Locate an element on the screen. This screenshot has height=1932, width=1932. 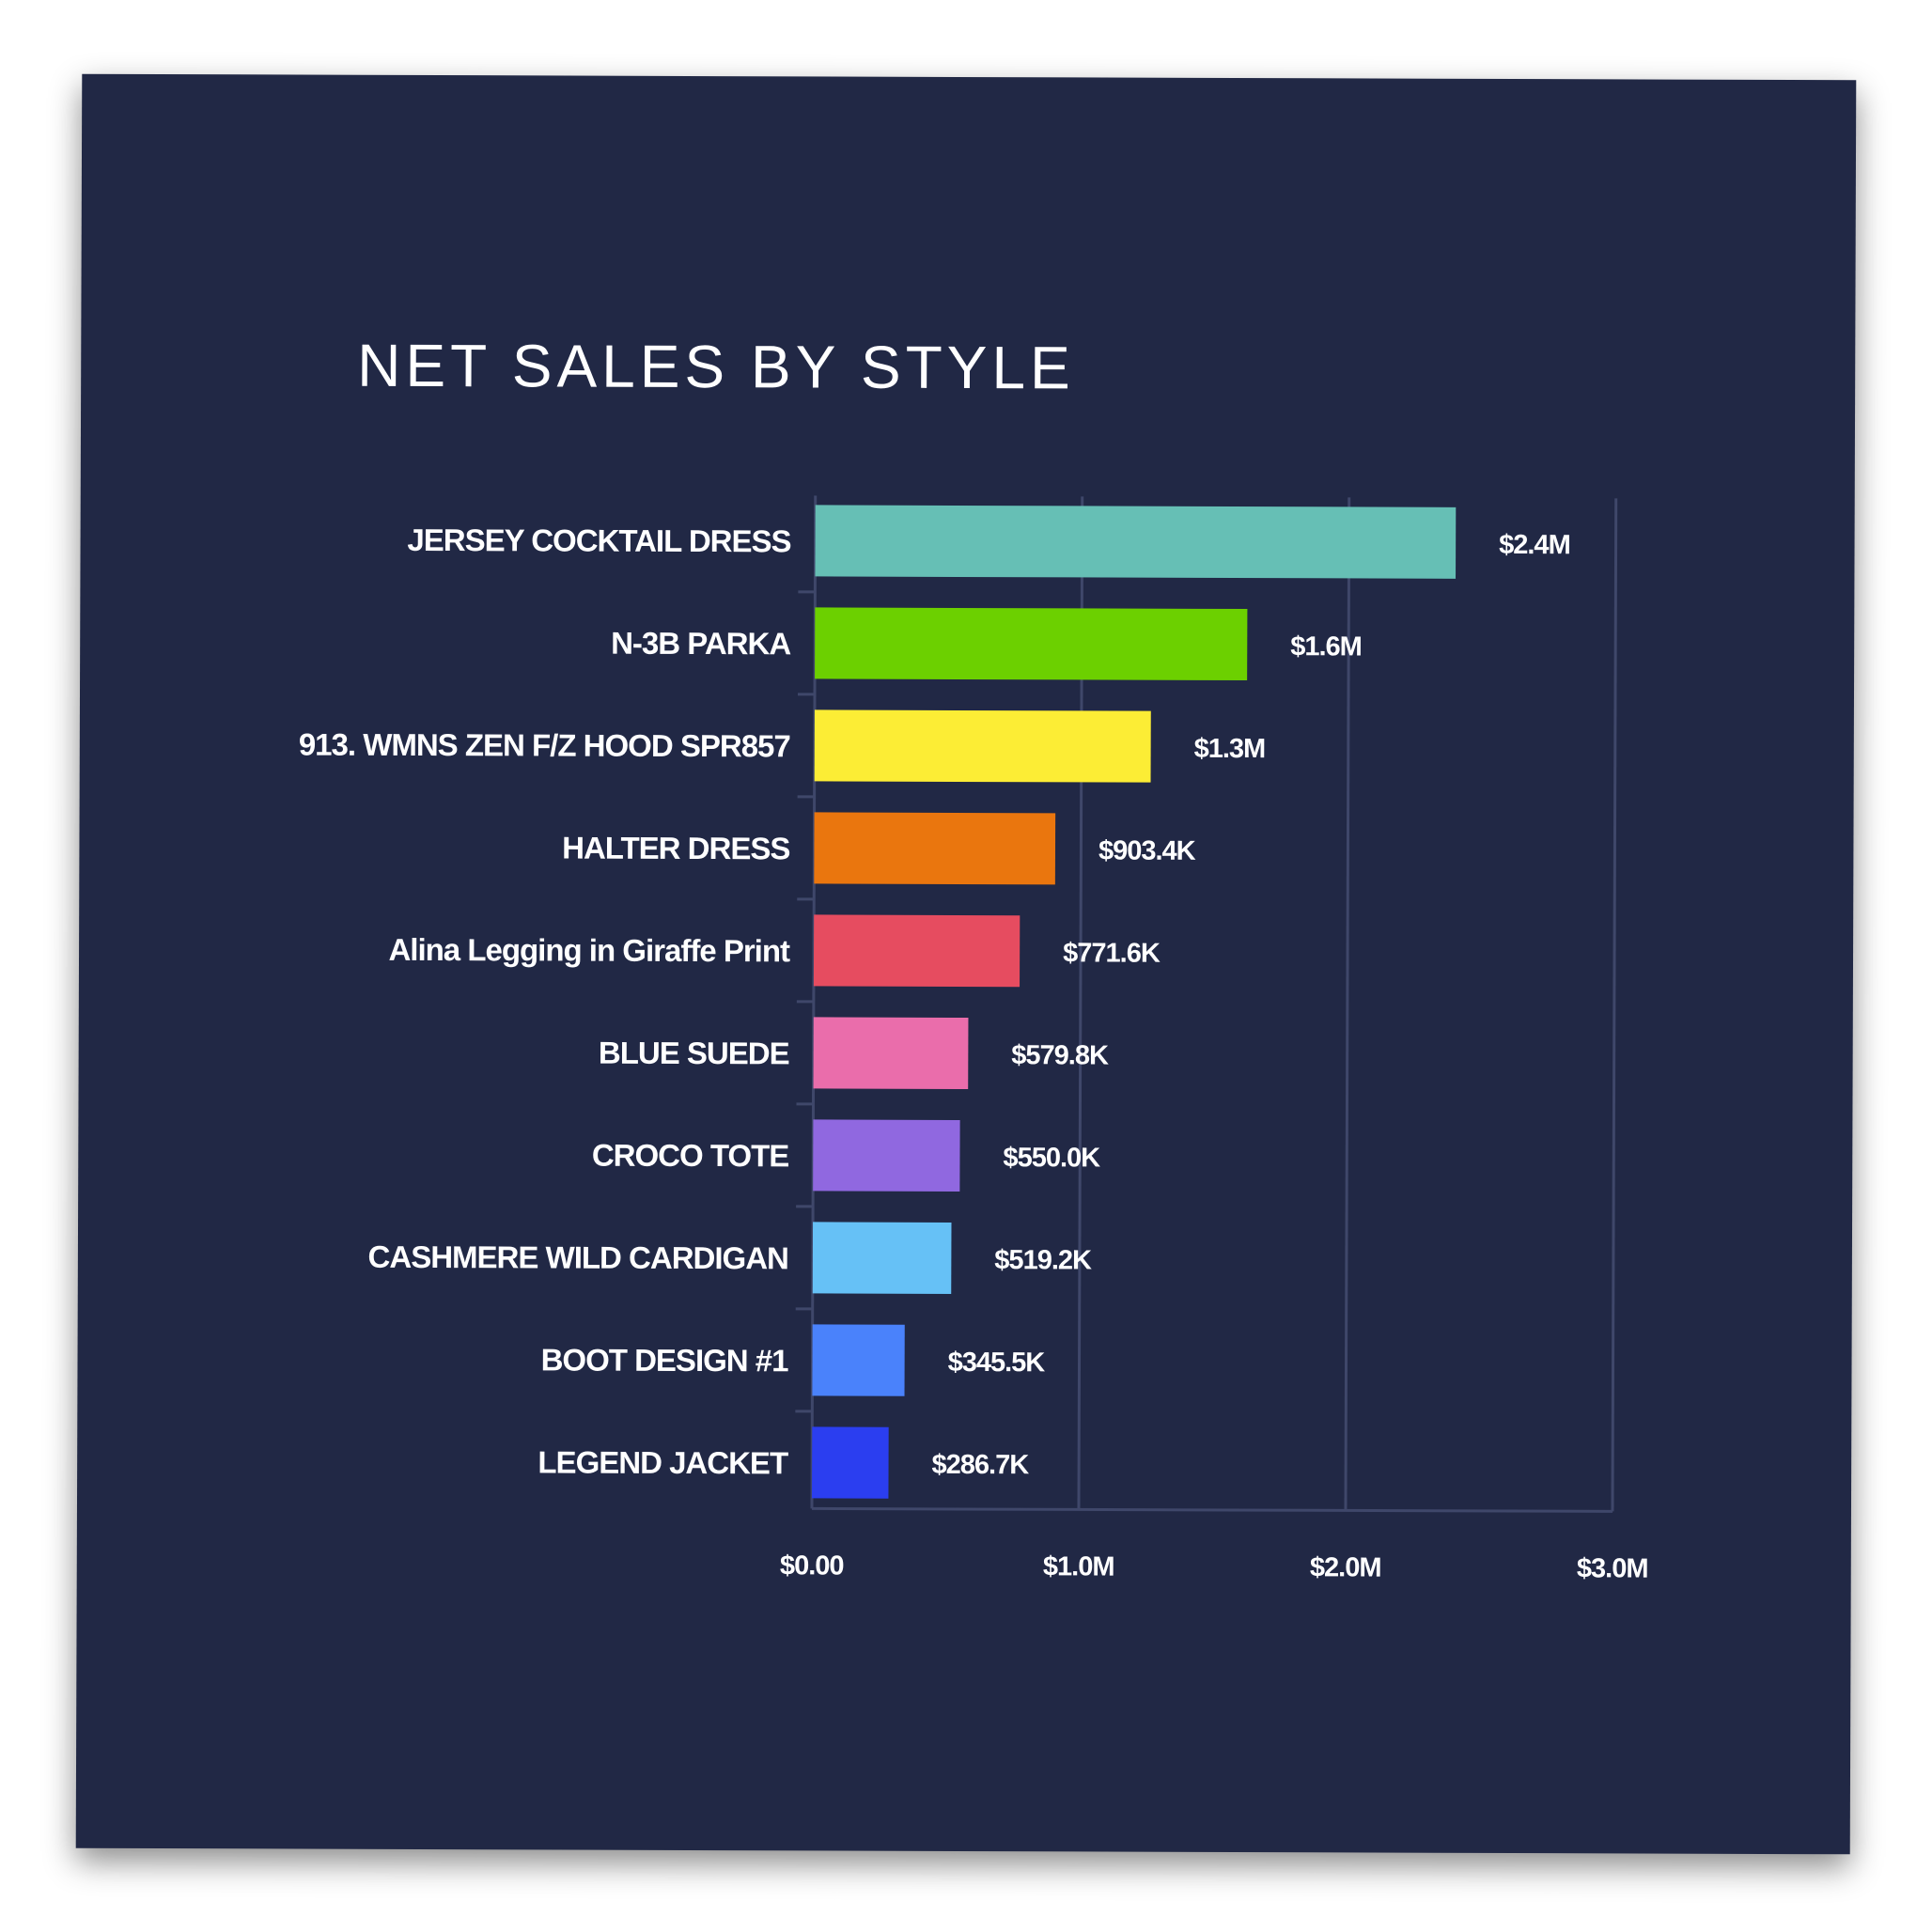
category-label: BOOT DESIGN #1 is located at coordinates (665, 1360).